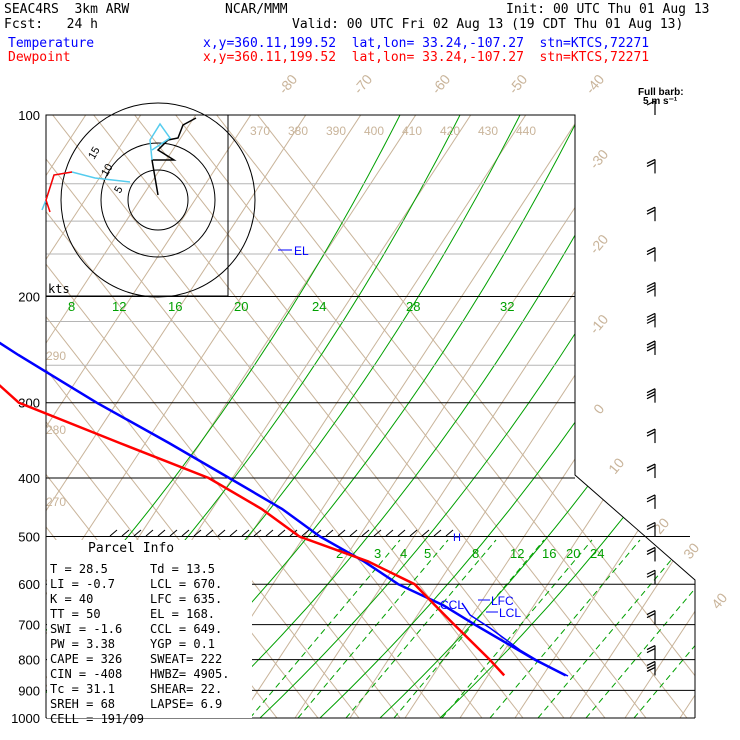 Image resolution: width=740 pixels, height=740 pixels. Describe the element at coordinates (450, 131) in the screenshot. I see `theta-label: 420` at that location.